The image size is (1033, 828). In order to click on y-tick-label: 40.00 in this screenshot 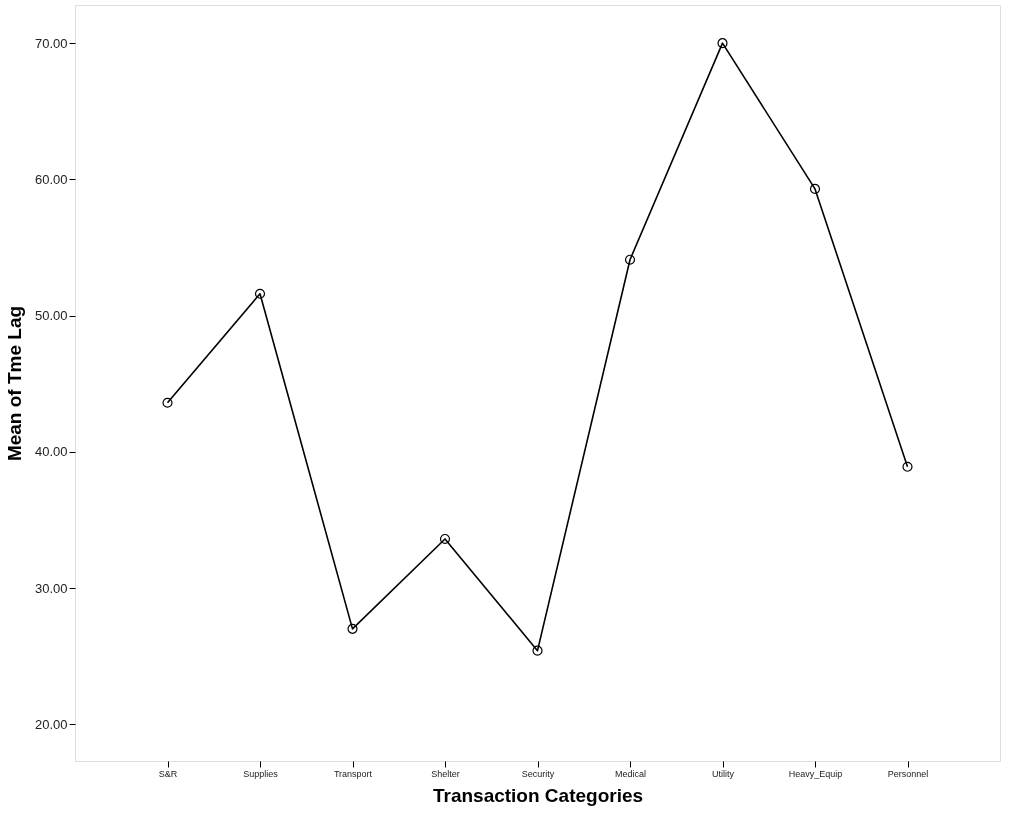, I will do `click(51, 452)`.